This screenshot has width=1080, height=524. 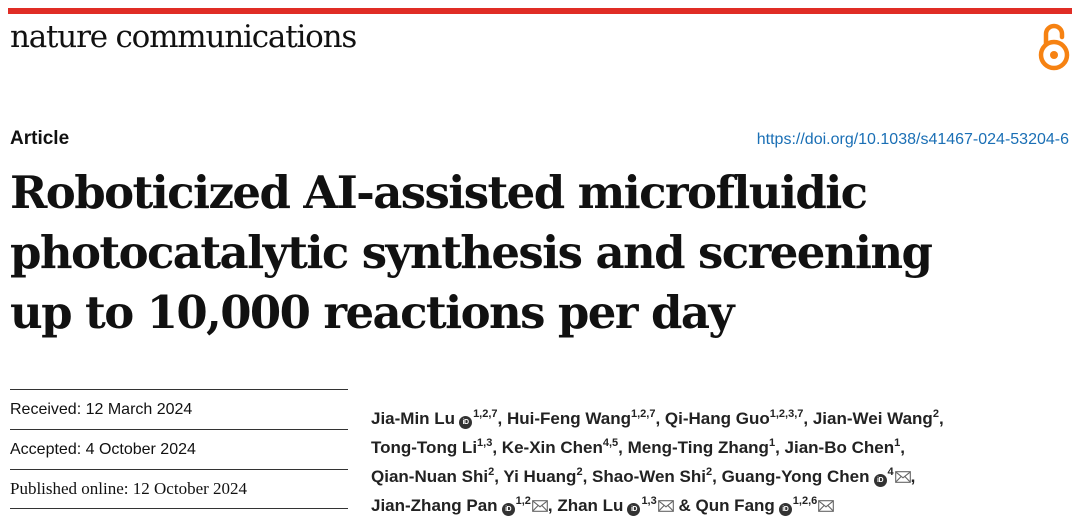 I want to click on affiliation-superscript: 1,2,3,7, so click(x=786, y=414).